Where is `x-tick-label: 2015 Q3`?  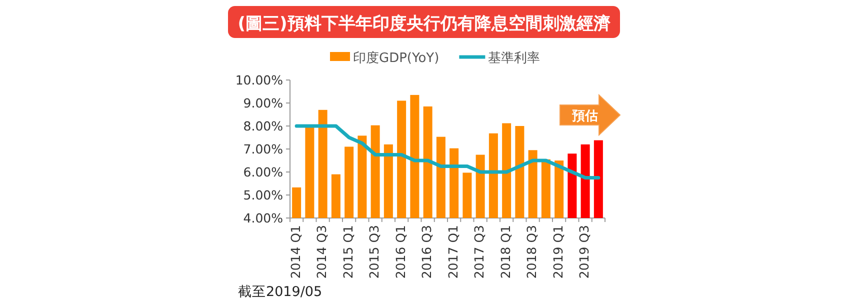
x-tick-label: 2015 Q3 is located at coordinates (374, 252).